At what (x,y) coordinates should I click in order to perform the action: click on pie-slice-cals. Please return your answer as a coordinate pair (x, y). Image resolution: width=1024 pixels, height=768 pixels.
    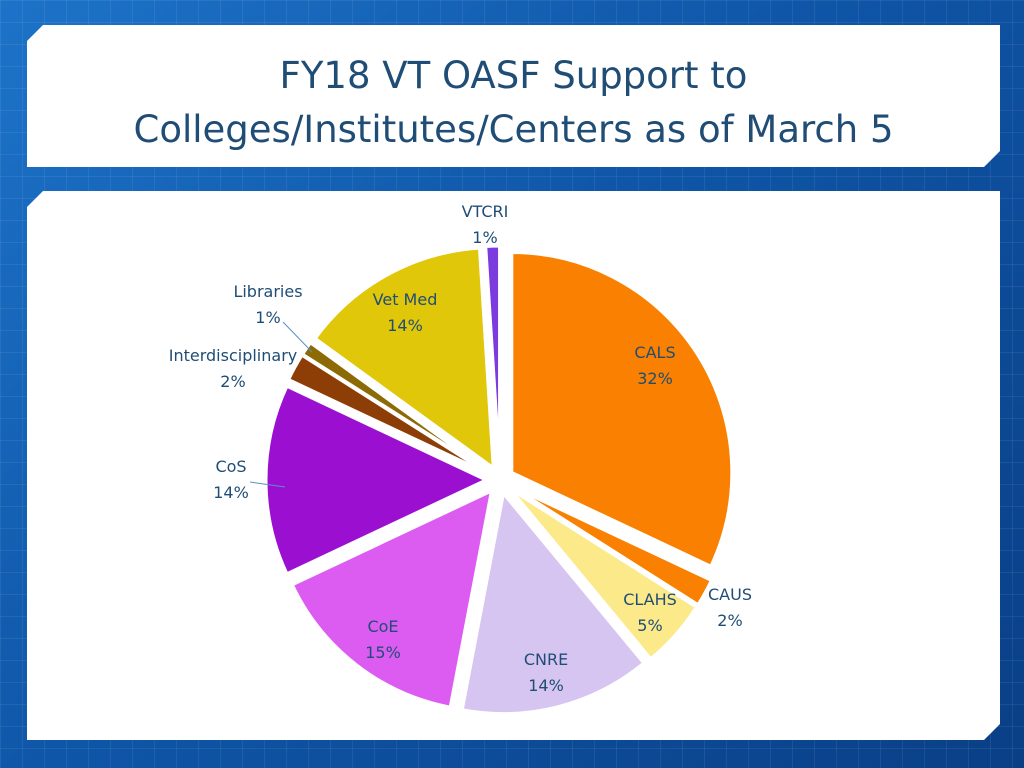
    Looking at the image, I should click on (622, 409).